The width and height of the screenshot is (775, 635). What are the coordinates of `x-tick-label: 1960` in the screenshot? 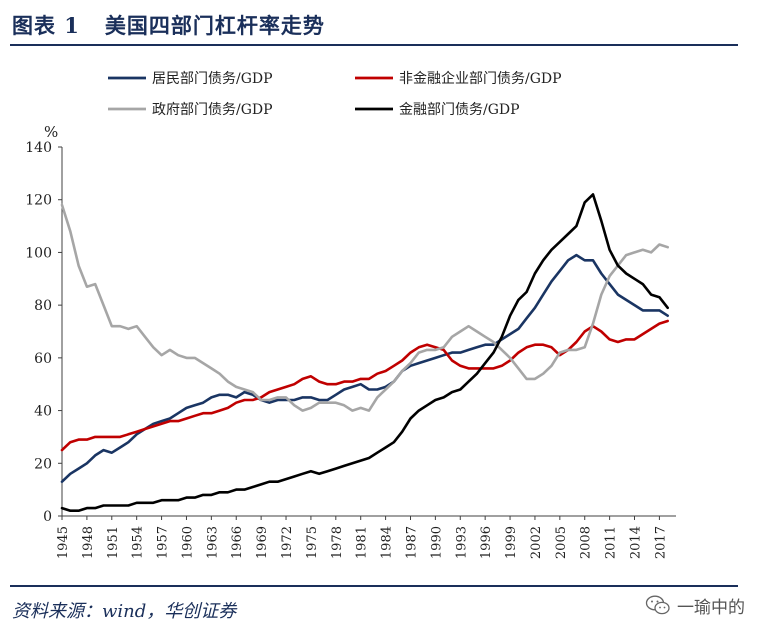 It's located at (187, 542).